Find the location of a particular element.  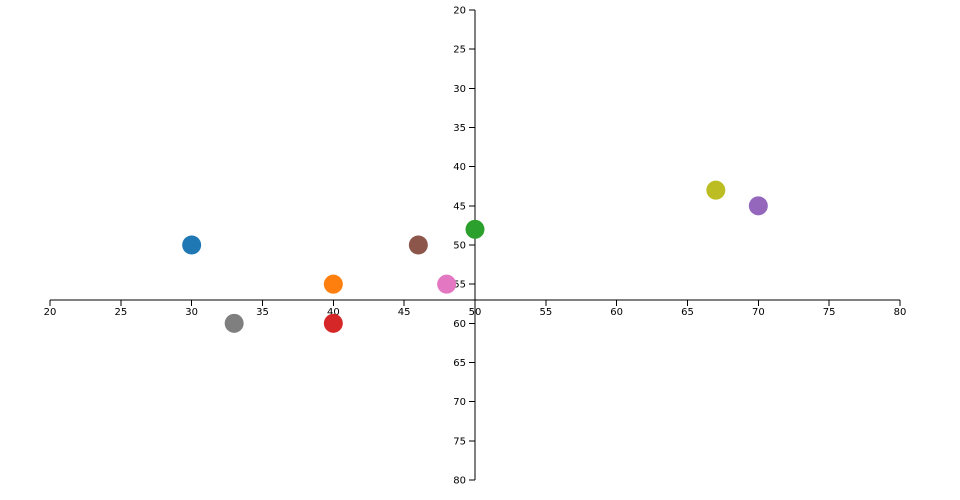

y-tick-label: 35 is located at coordinates (459, 128).